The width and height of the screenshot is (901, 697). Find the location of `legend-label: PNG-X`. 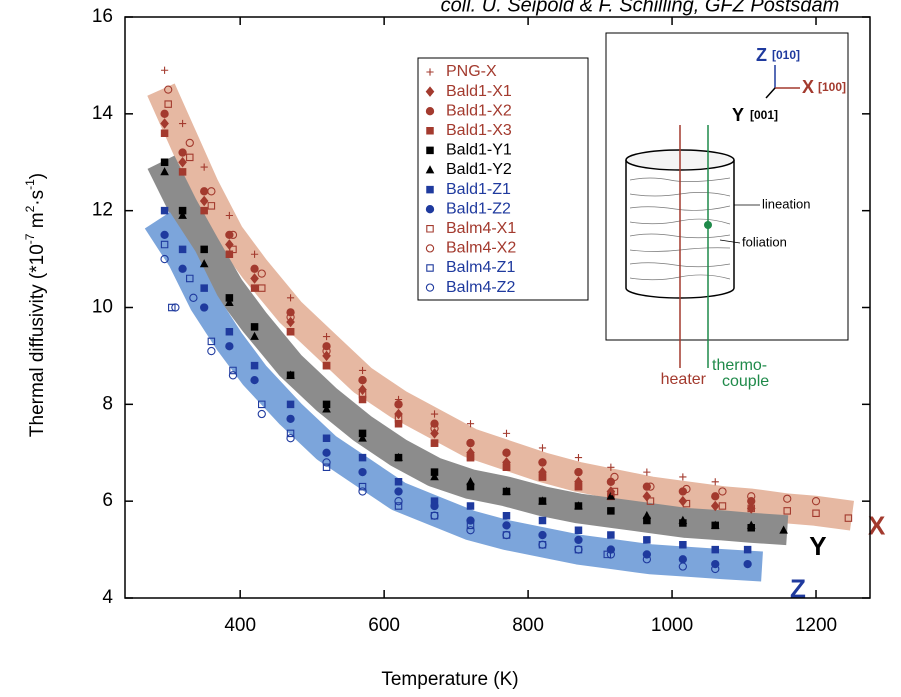

legend-label: PNG-X is located at coordinates (471, 71).